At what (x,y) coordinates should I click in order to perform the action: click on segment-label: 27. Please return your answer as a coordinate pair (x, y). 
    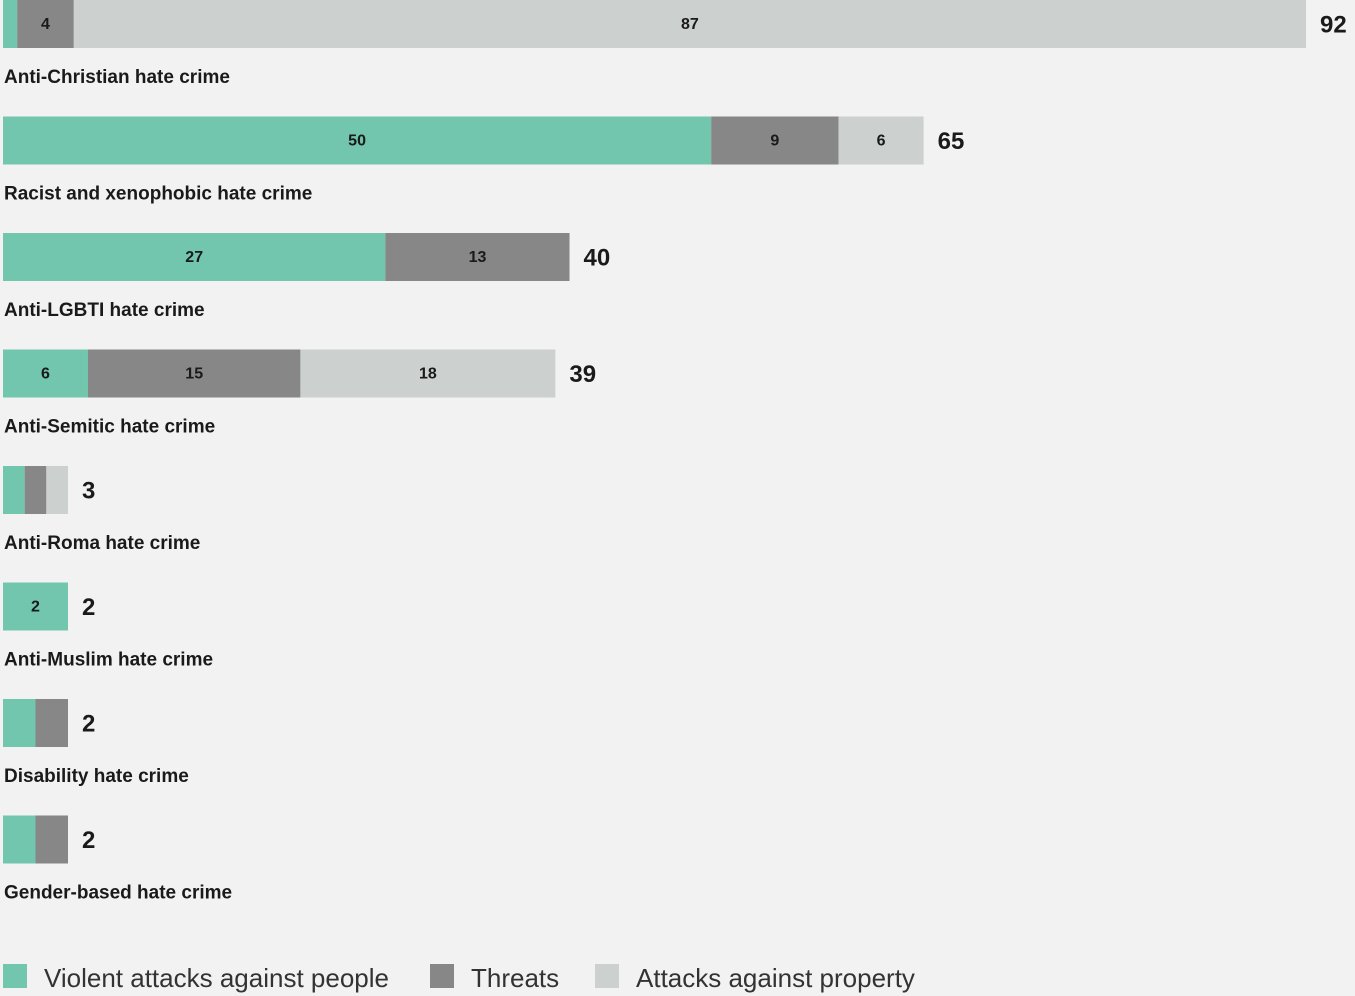
    Looking at the image, I should click on (194, 257).